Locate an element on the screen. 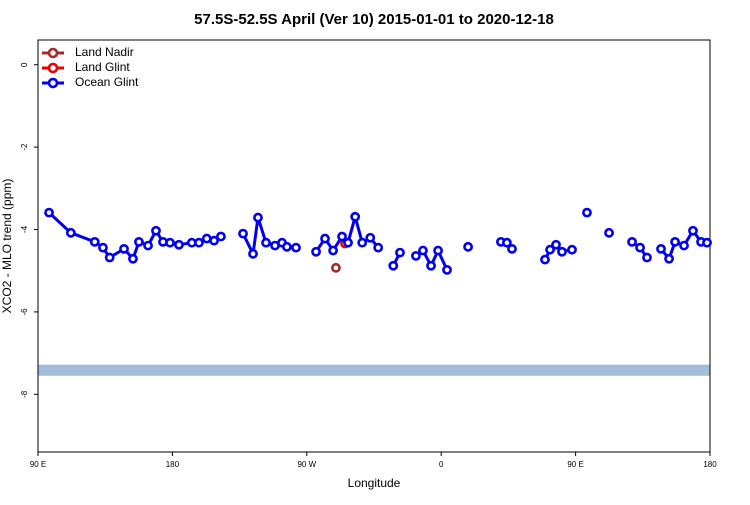 Image resolution: width=750 pixels, height=505 pixels. x-axis-label: Longitude is located at coordinates (374, 483).